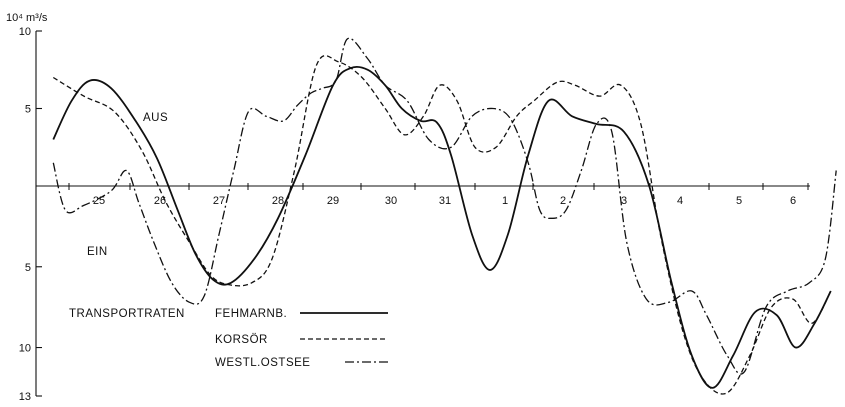  Describe the element at coordinates (438, 195) in the screenshot. I see `x-ticks: 25 26 27 28 29 30 31 1 2 3 4 5 6` at that location.